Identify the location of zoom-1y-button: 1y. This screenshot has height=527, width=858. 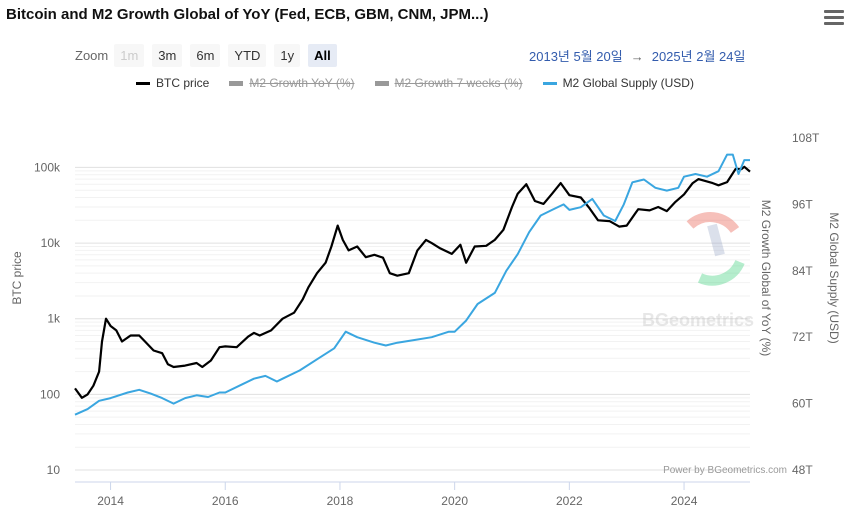
(287, 55).